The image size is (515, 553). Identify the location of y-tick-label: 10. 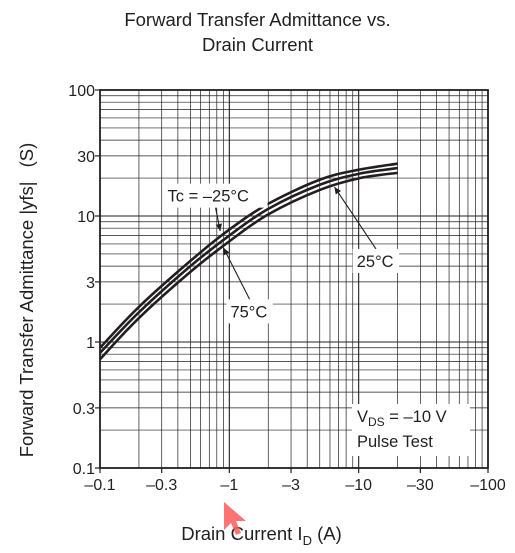
(86, 217).